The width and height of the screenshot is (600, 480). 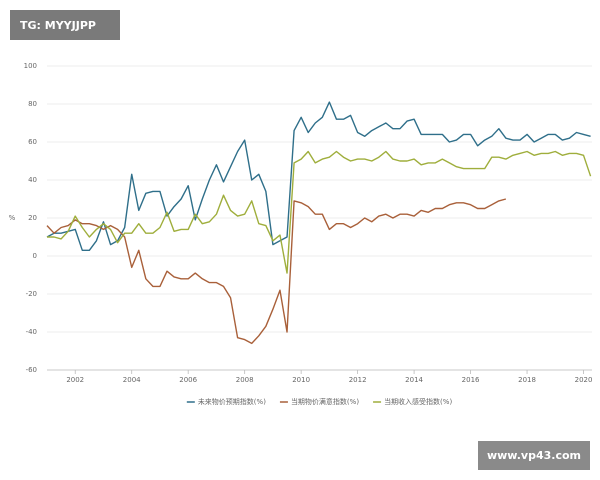 What do you see at coordinates (584, 380) in the screenshot?
I see `x-tick-label: 2020` at bounding box center [584, 380].